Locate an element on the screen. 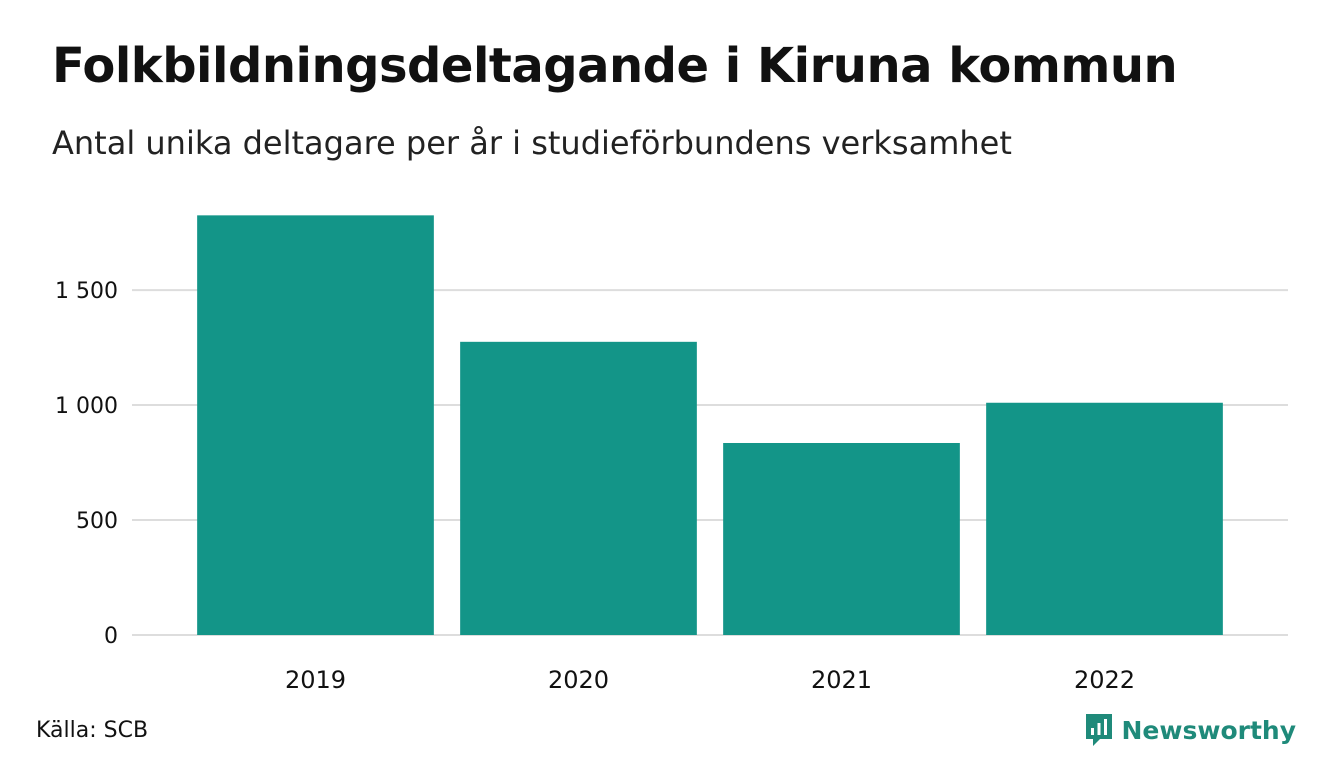  bar-2021 is located at coordinates (841, 538).